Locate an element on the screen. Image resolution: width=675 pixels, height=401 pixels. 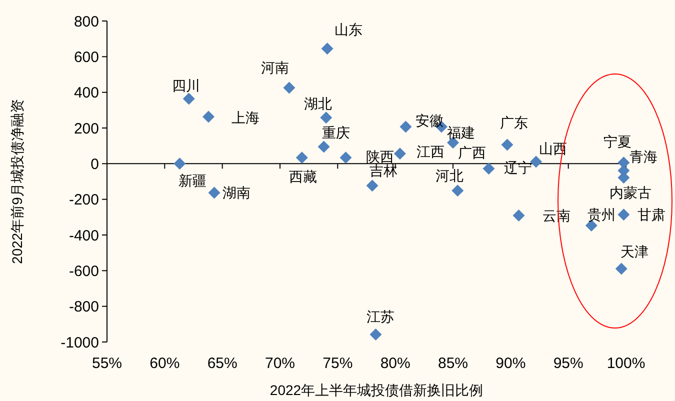
x-tick-label: 90% is located at coordinates (511, 363).